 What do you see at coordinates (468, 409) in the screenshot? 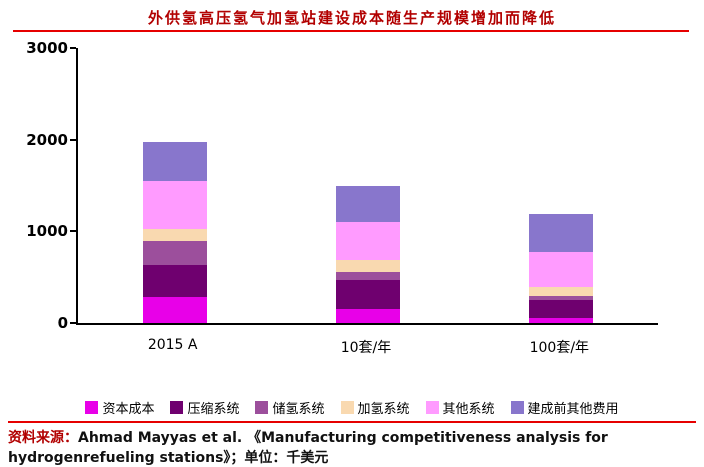
I see `legend-label: 其他系统` at bounding box center [468, 409].